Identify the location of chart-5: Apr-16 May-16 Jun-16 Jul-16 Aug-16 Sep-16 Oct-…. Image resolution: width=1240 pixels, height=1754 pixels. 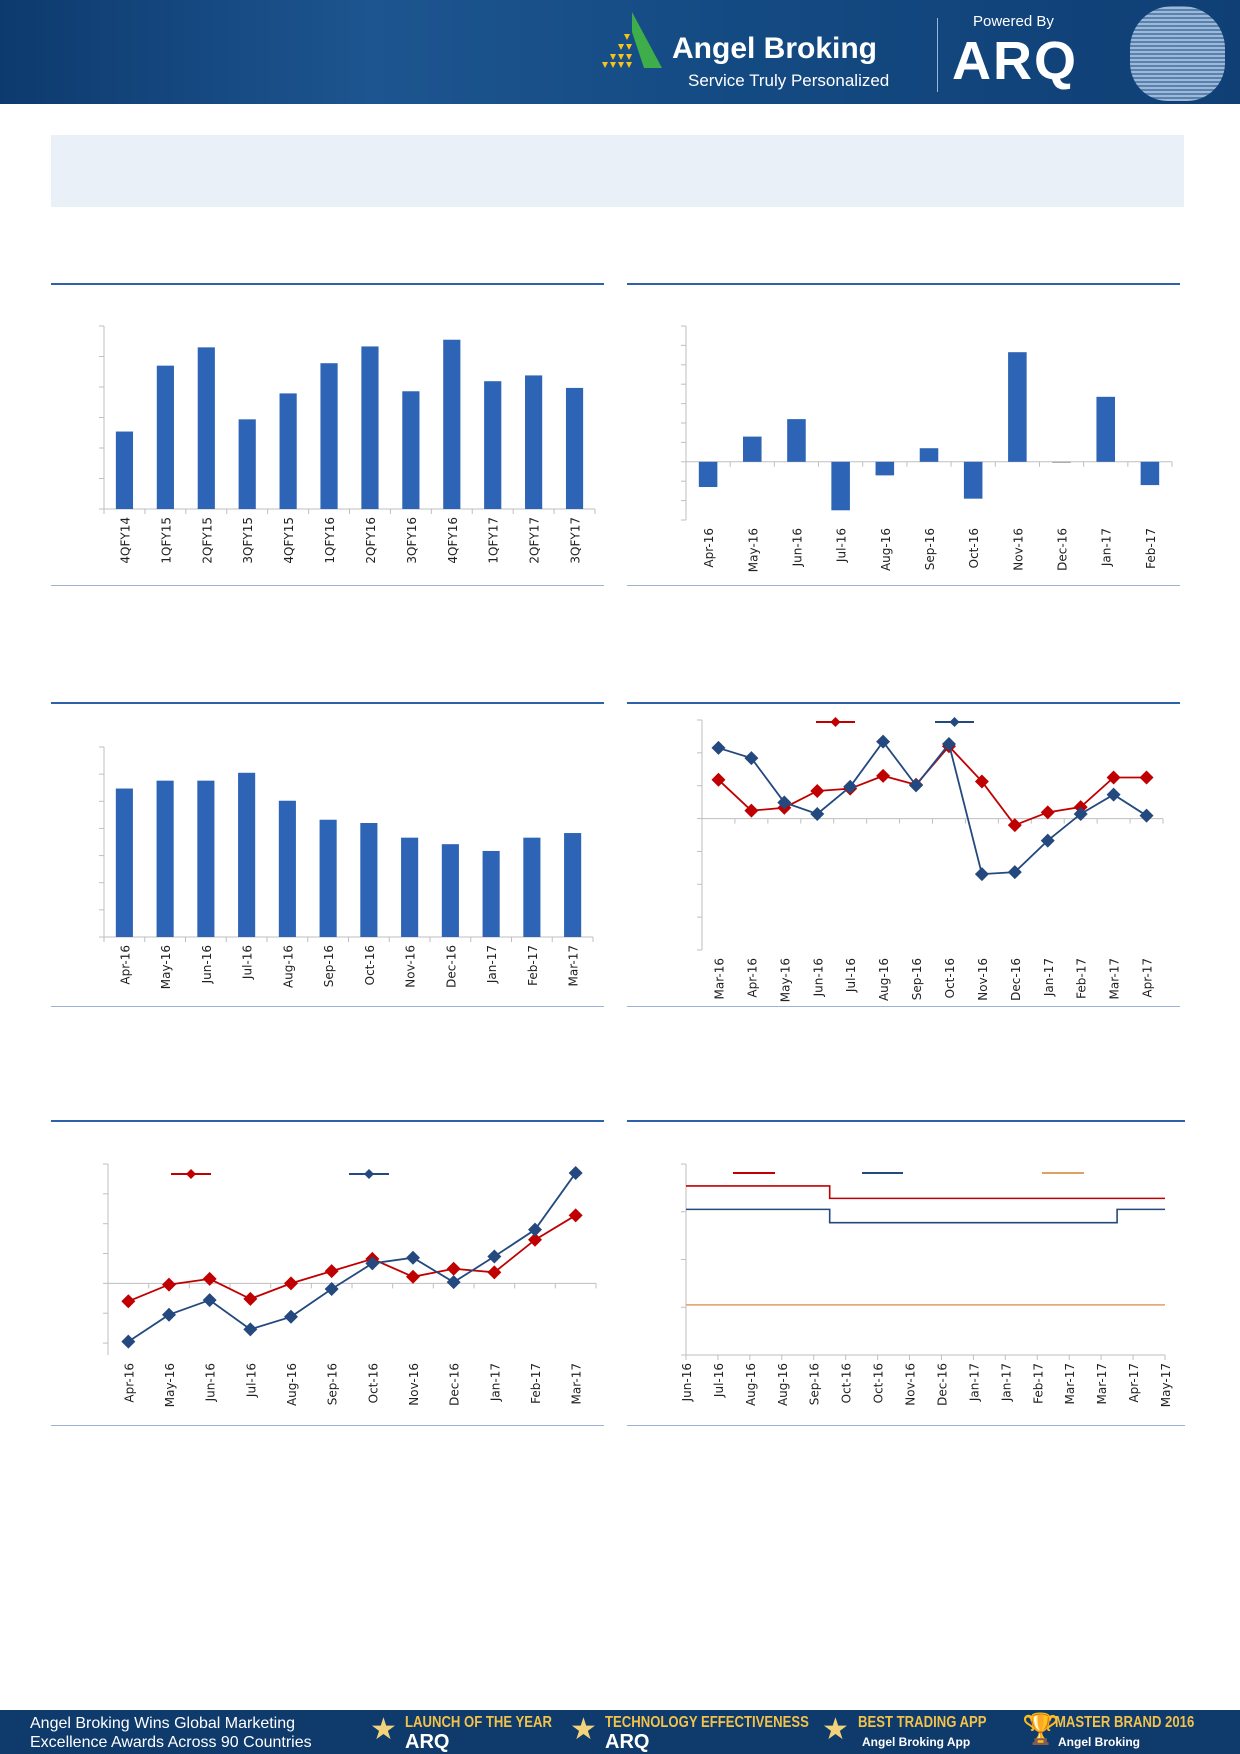
(350, 1285).